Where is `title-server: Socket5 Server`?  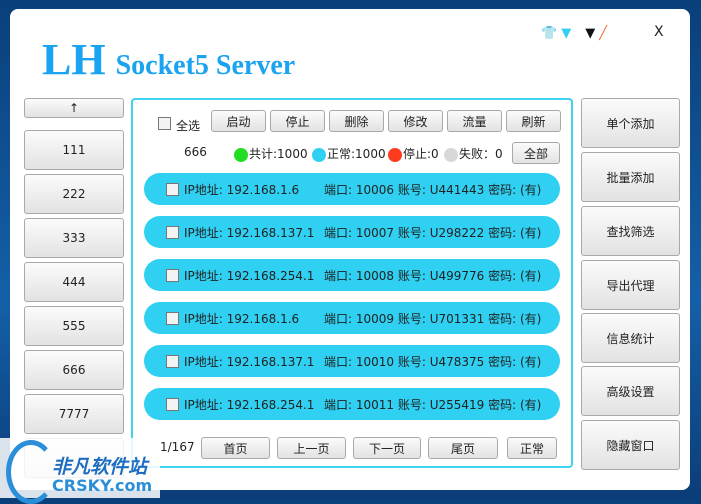 title-server: Socket5 Server is located at coordinates (205, 65).